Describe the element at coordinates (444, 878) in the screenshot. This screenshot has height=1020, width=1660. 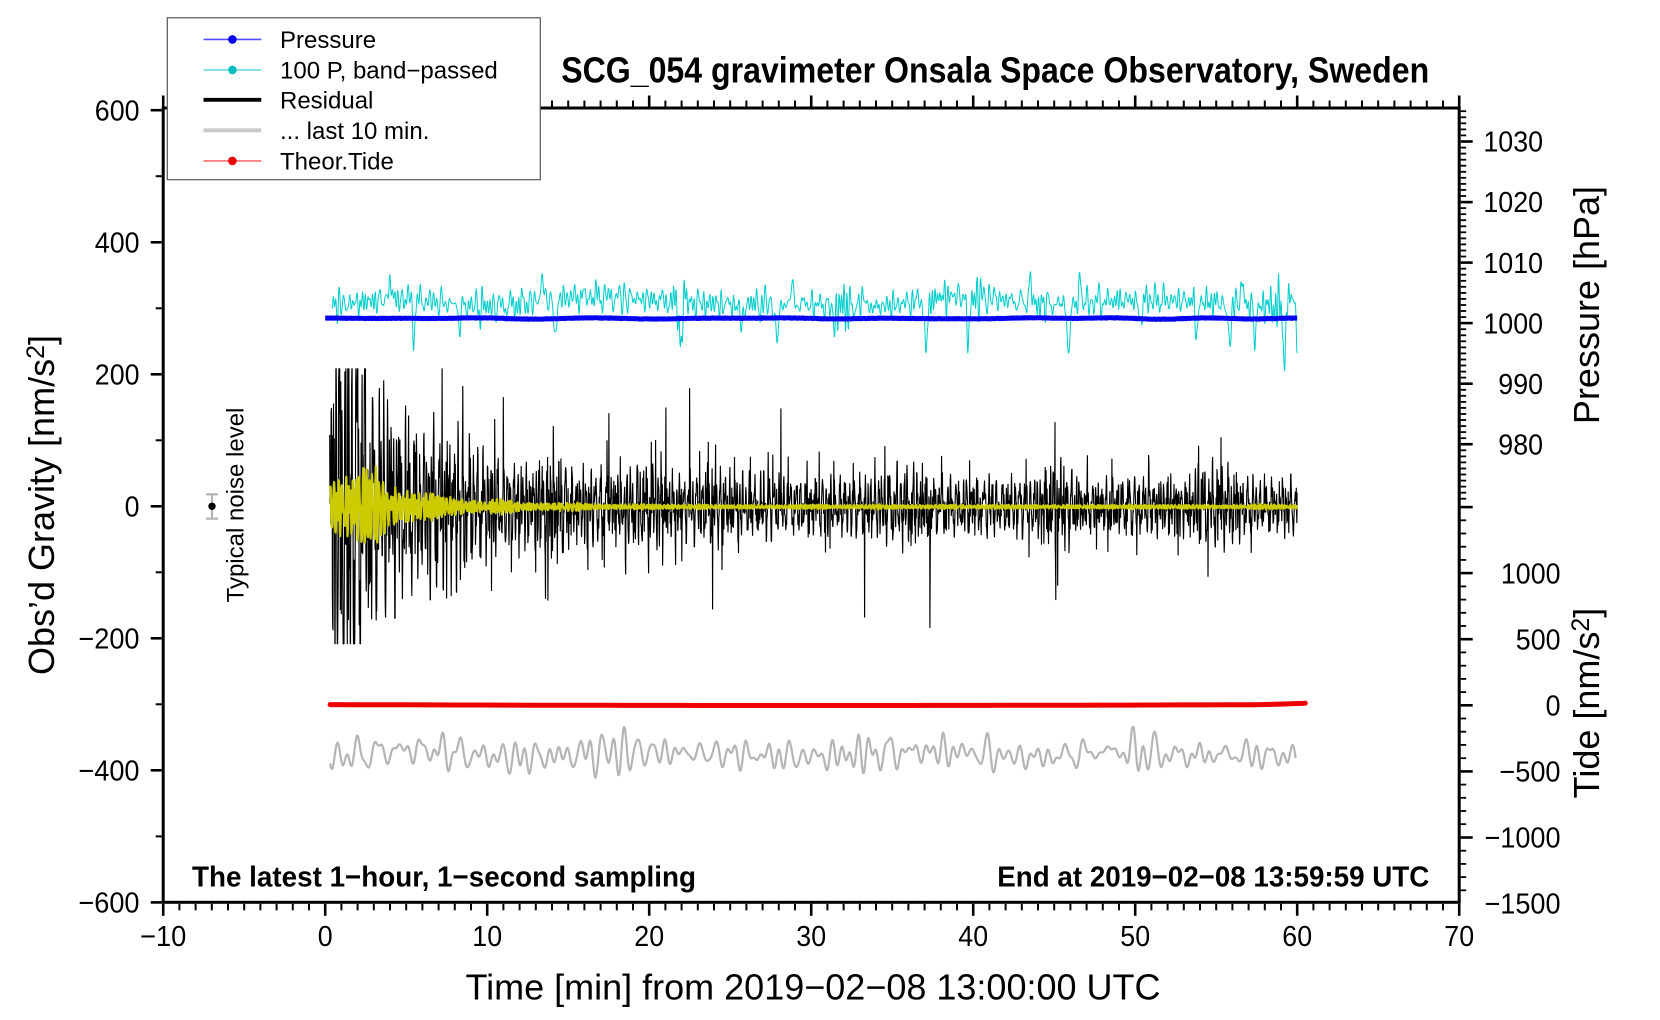
I see `svg-text:The latest 1−hour, 1−second sa: The latest 1−hour, 1−second sampling` at that location.